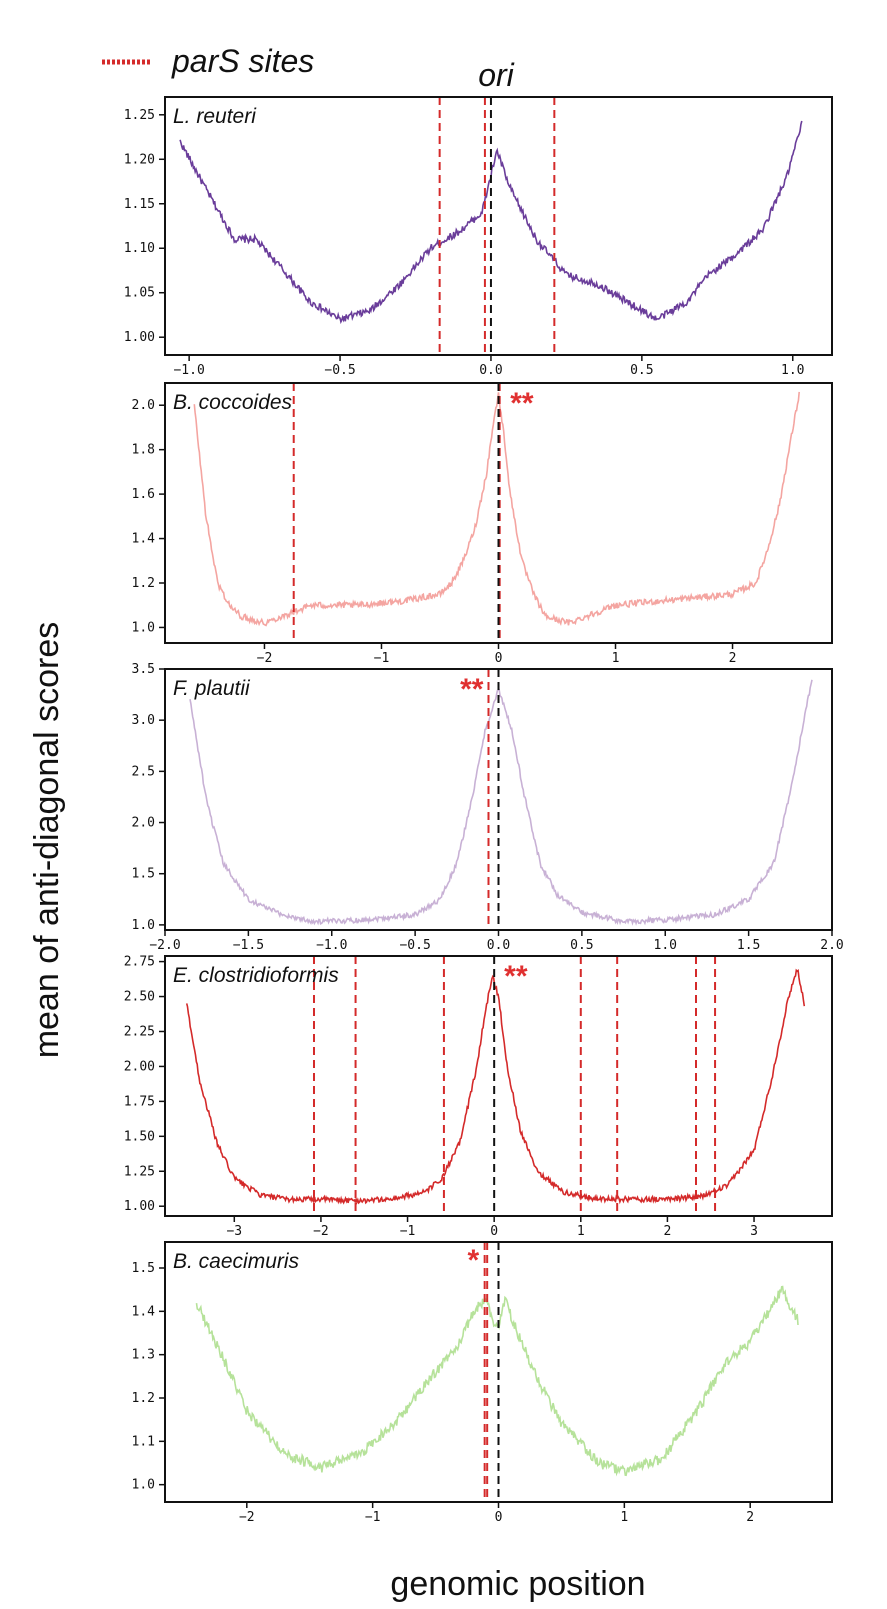 The image size is (887, 1609). I want to click on panel-5: 1.0 1.1 1.2 1.3 1.4 1.5 −2 −1 0 1 2 B. caecimuris *, so click(482, 1383).